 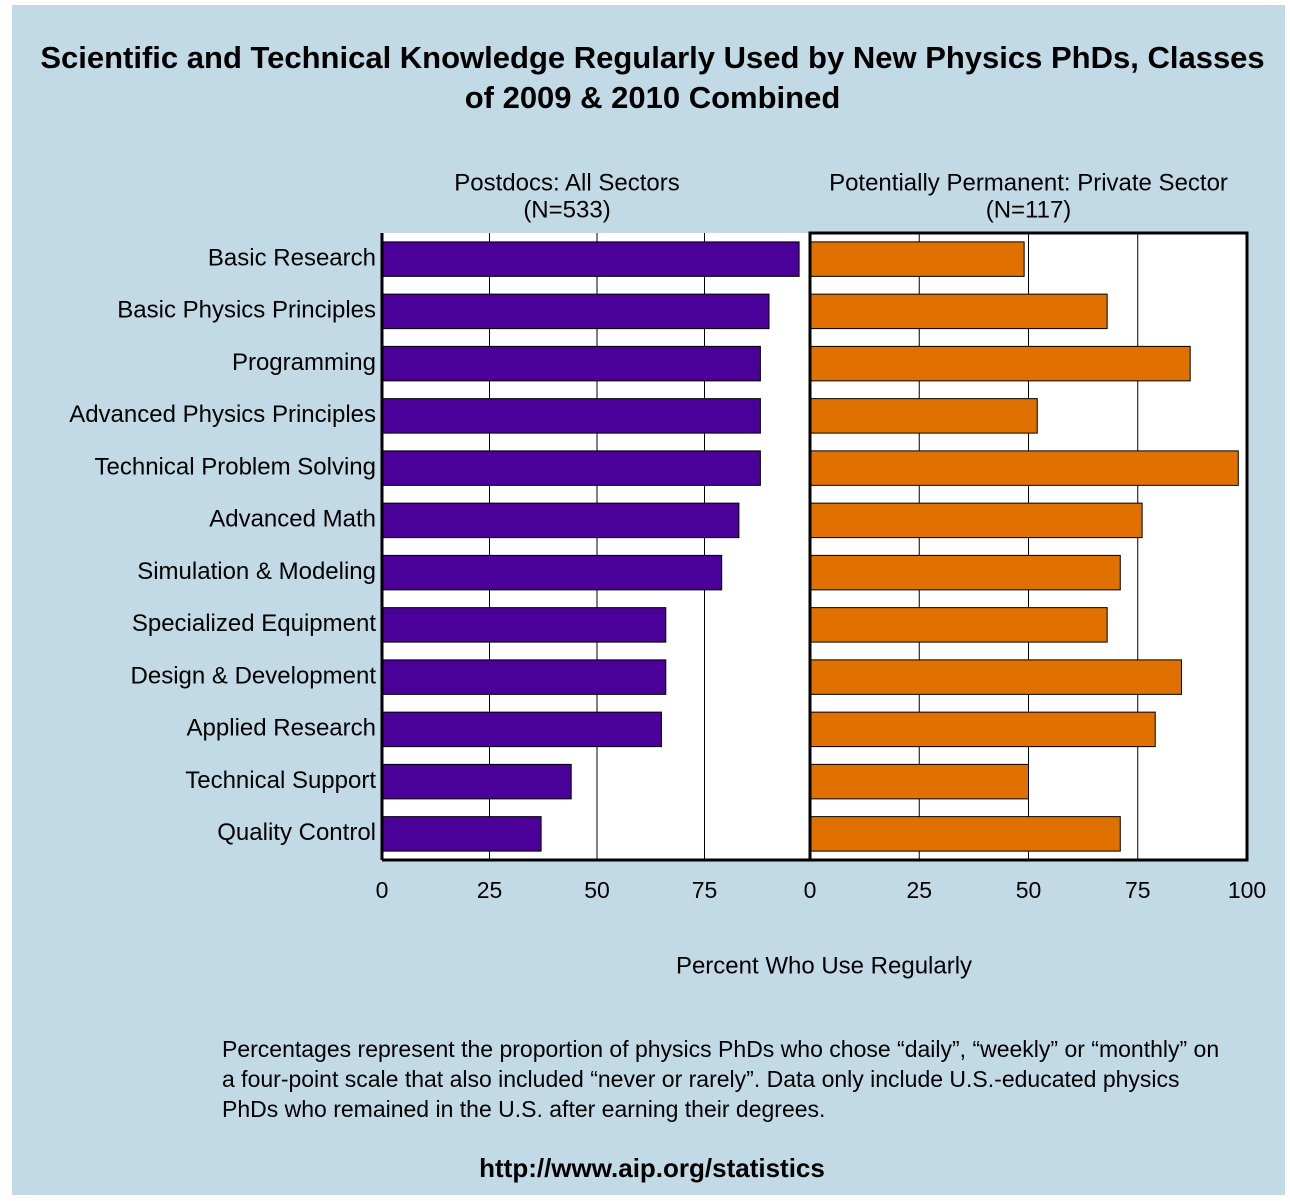 What do you see at coordinates (1029, 209) in the screenshot?
I see `panel-sample: (N=117)` at bounding box center [1029, 209].